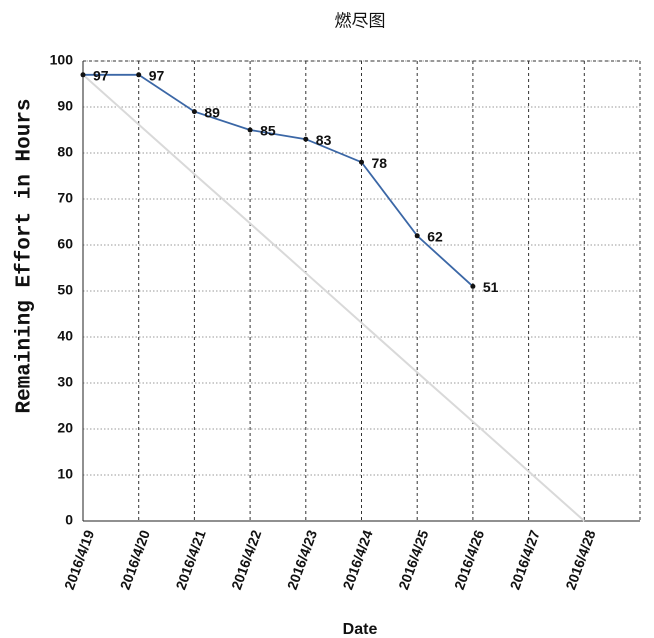  What do you see at coordinates (435, 237) in the screenshot?
I see `data-label: 62` at bounding box center [435, 237].